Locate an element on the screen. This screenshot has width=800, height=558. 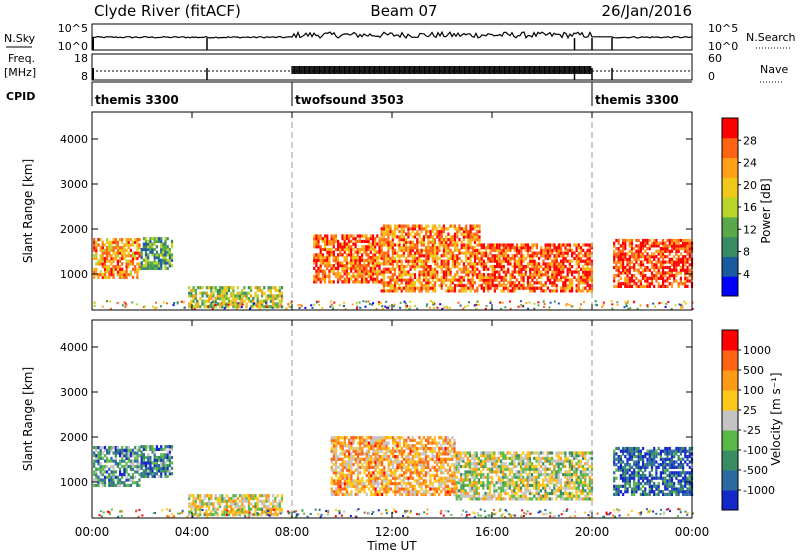
colorbar-swatch is located at coordinates (730, 286).